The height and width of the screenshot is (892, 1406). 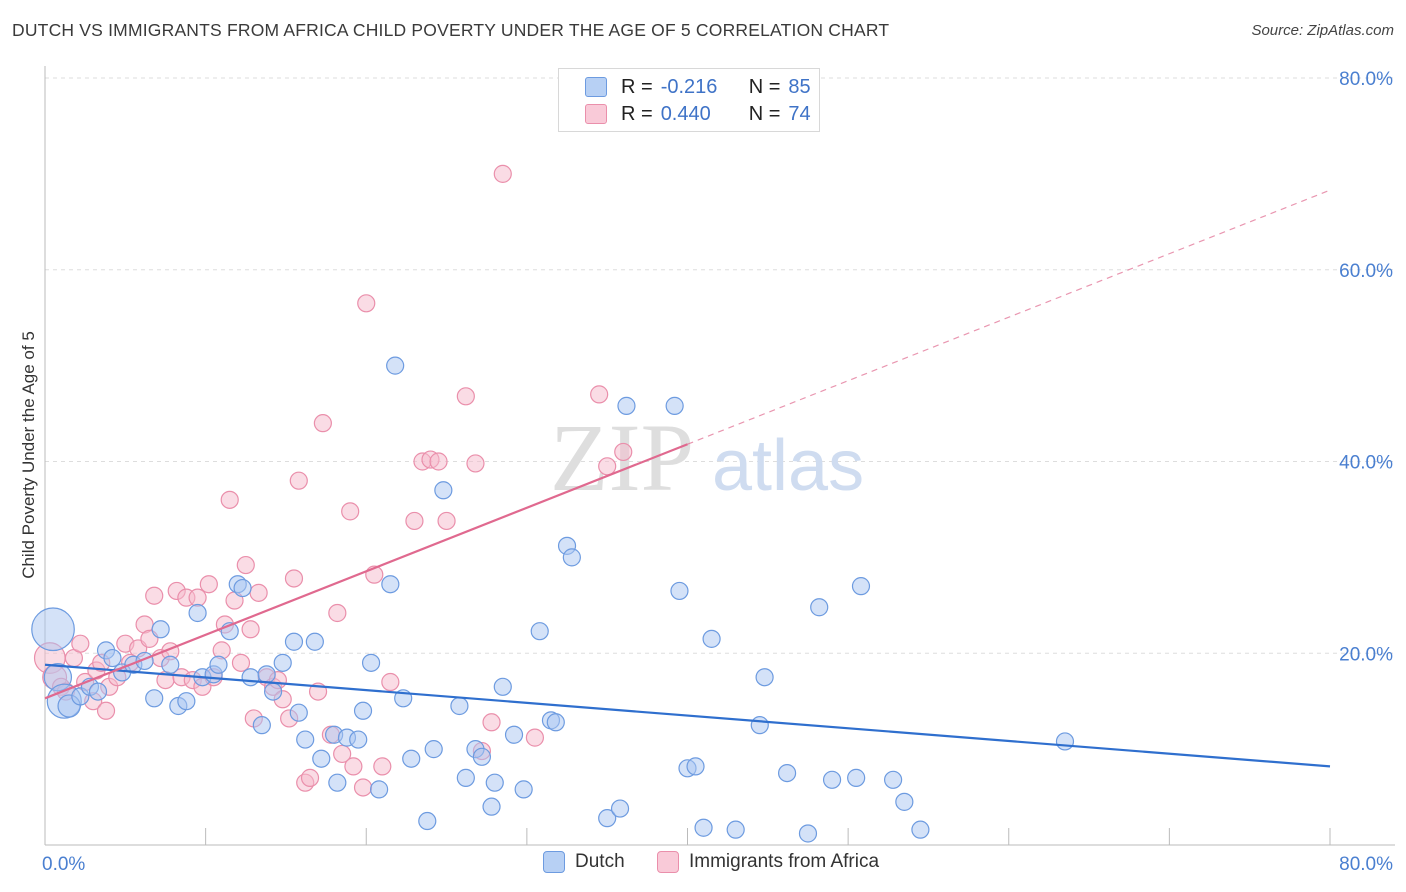 What do you see at coordinates (63, 864) in the screenshot?
I see `x-tick-label: 0.0%` at bounding box center [63, 864].